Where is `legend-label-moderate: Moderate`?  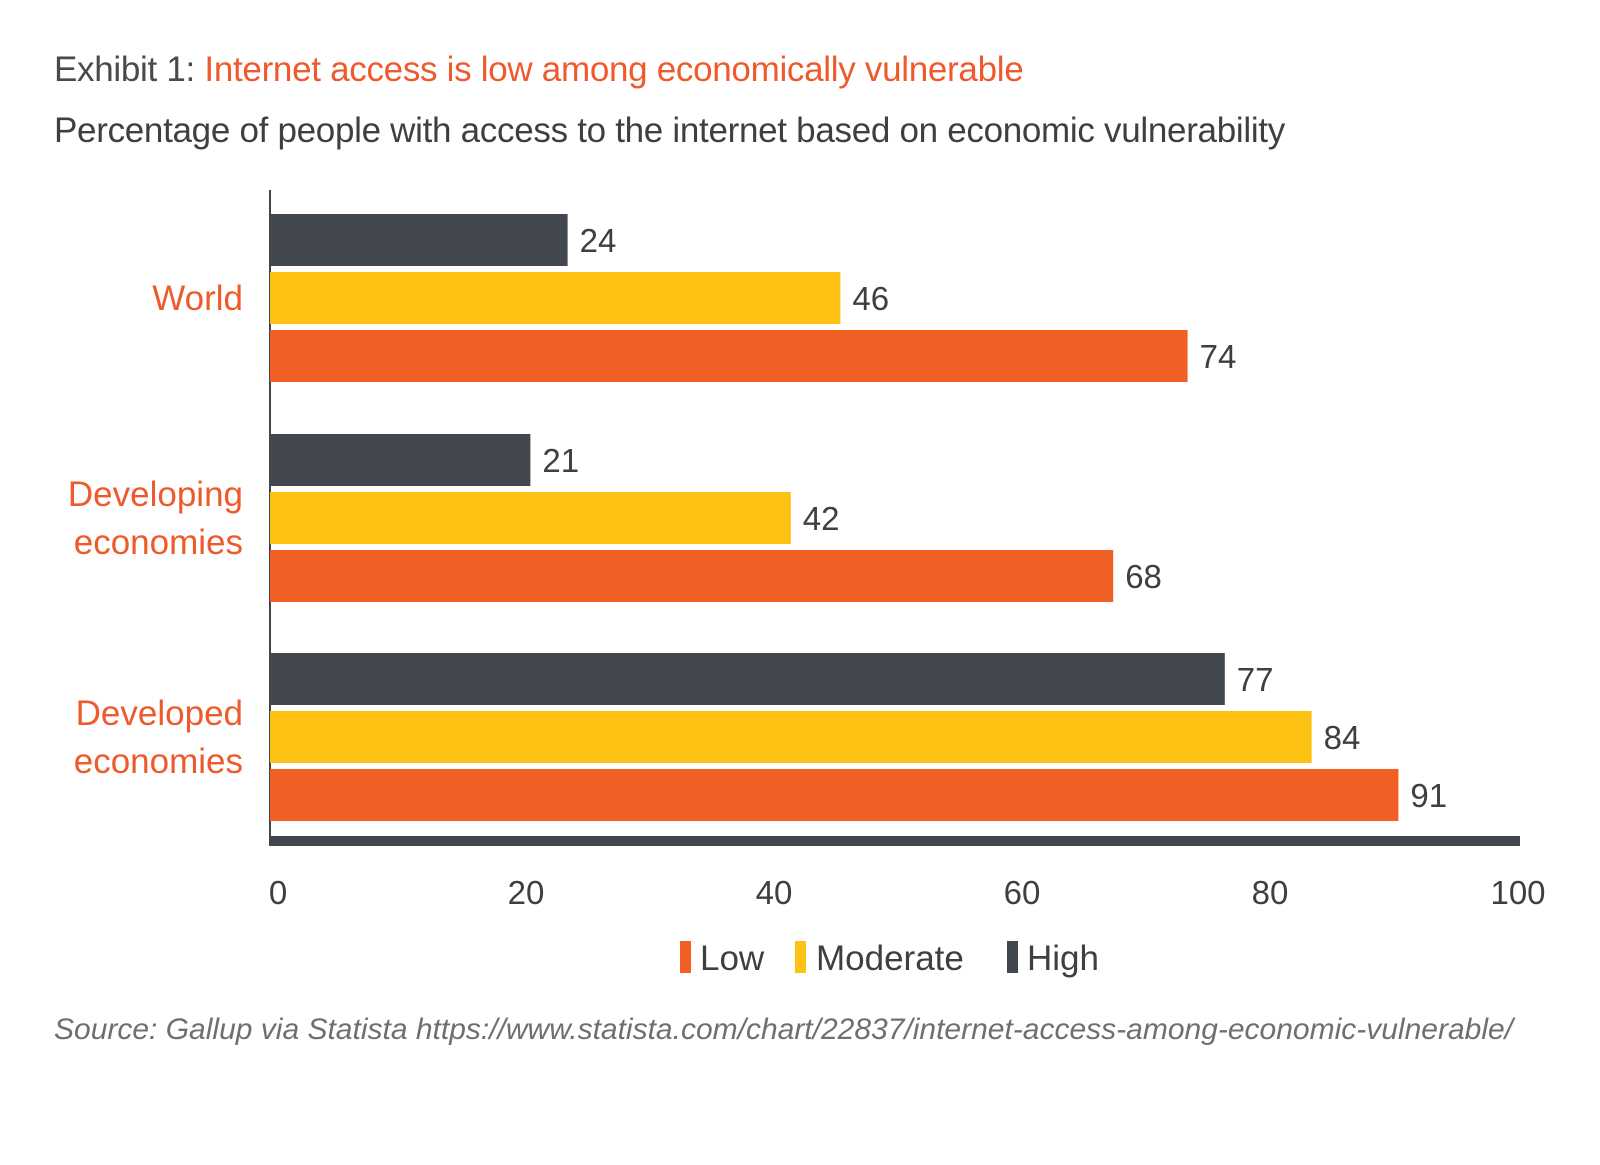
legend-label-moderate: Moderate is located at coordinates (890, 958).